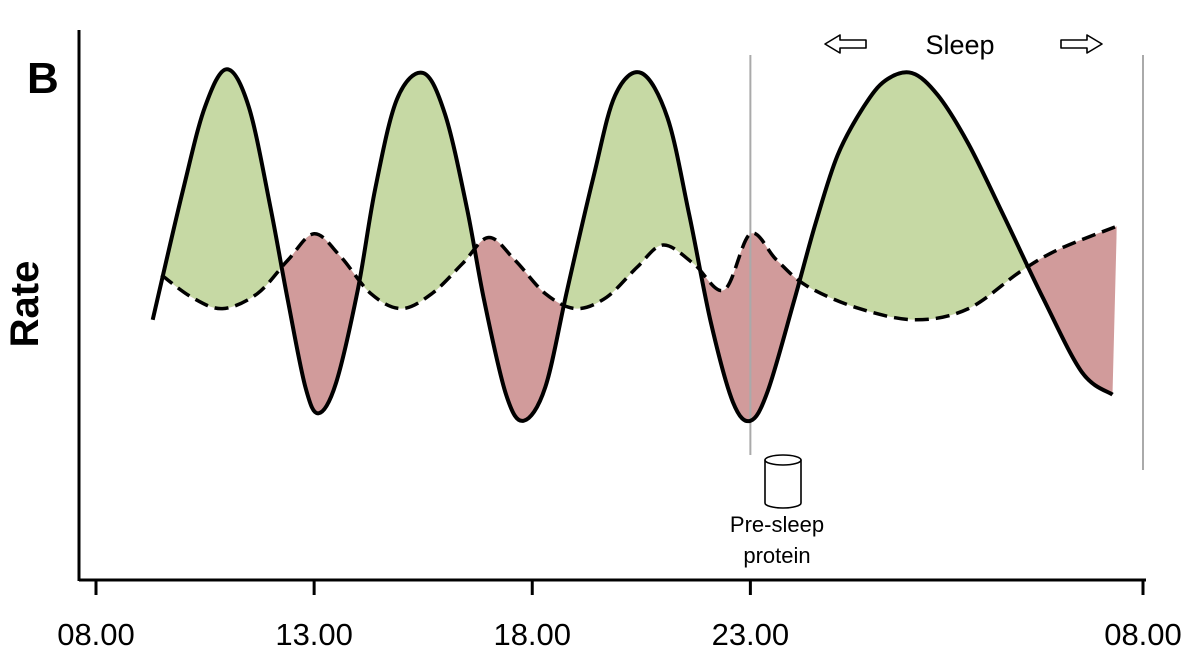  What do you see at coordinates (776, 555) in the screenshot?
I see `protein-label: protein` at bounding box center [776, 555].